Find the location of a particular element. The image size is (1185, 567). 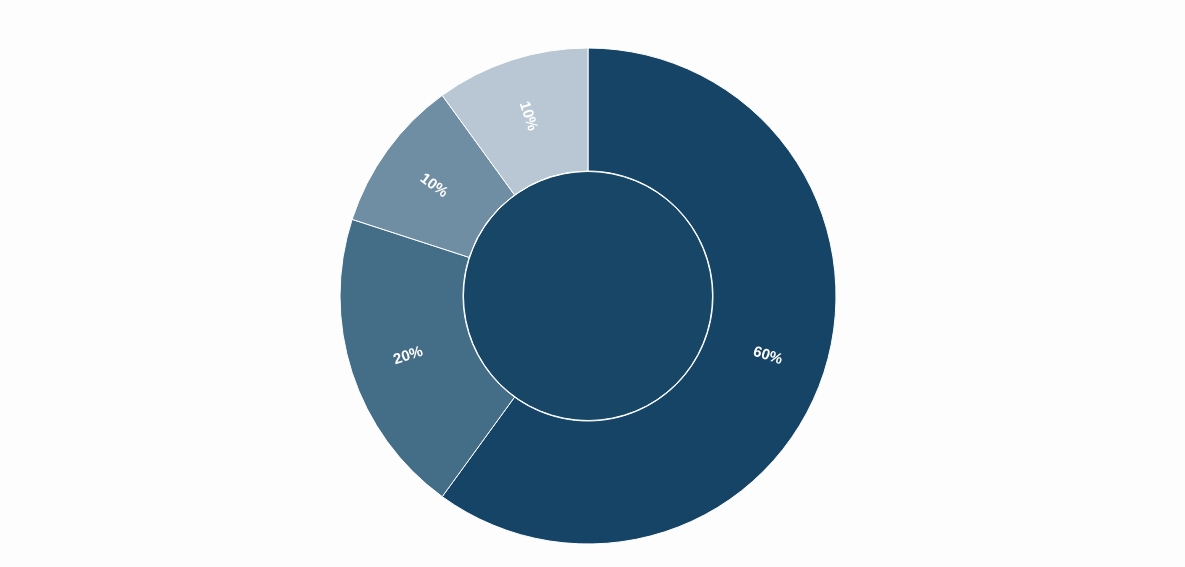

data-label: 20% is located at coordinates (407, 354).